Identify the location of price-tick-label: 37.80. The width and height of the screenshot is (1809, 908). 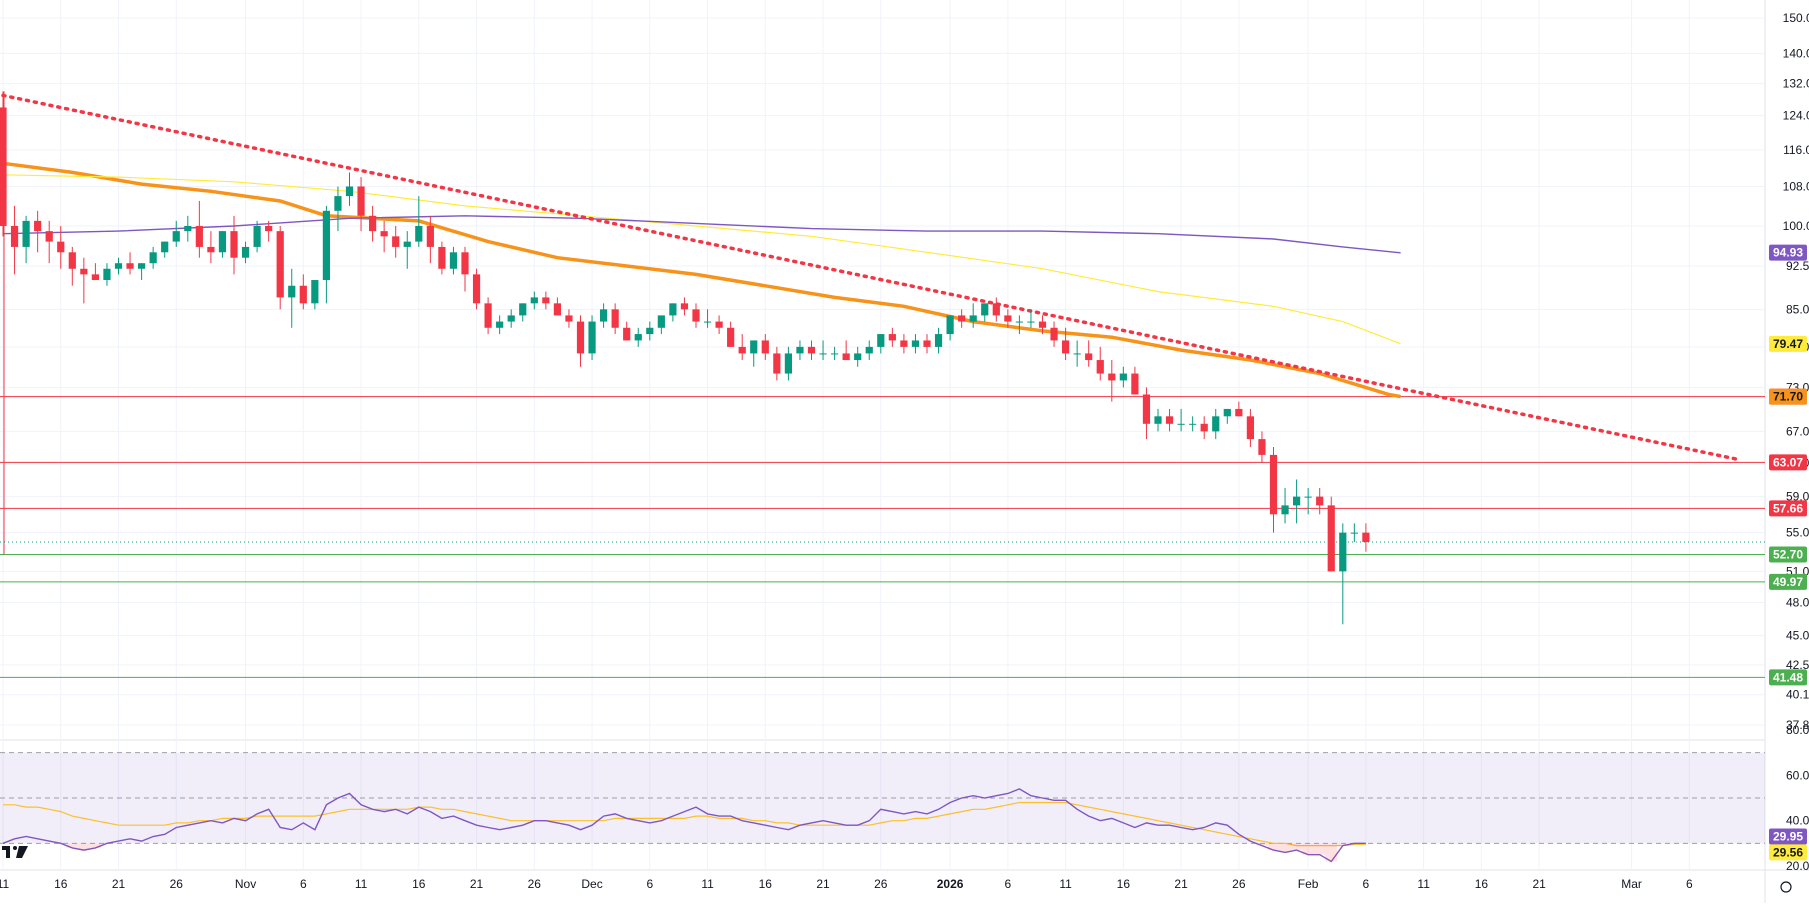
(1797, 725).